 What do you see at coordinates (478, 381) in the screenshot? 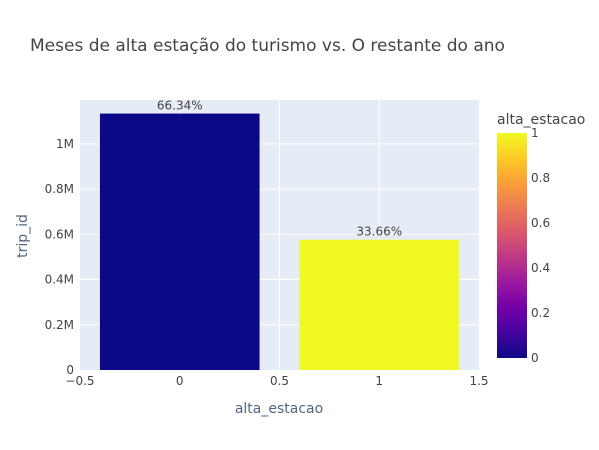
I see `x-tick-label: 1.5` at bounding box center [478, 381].